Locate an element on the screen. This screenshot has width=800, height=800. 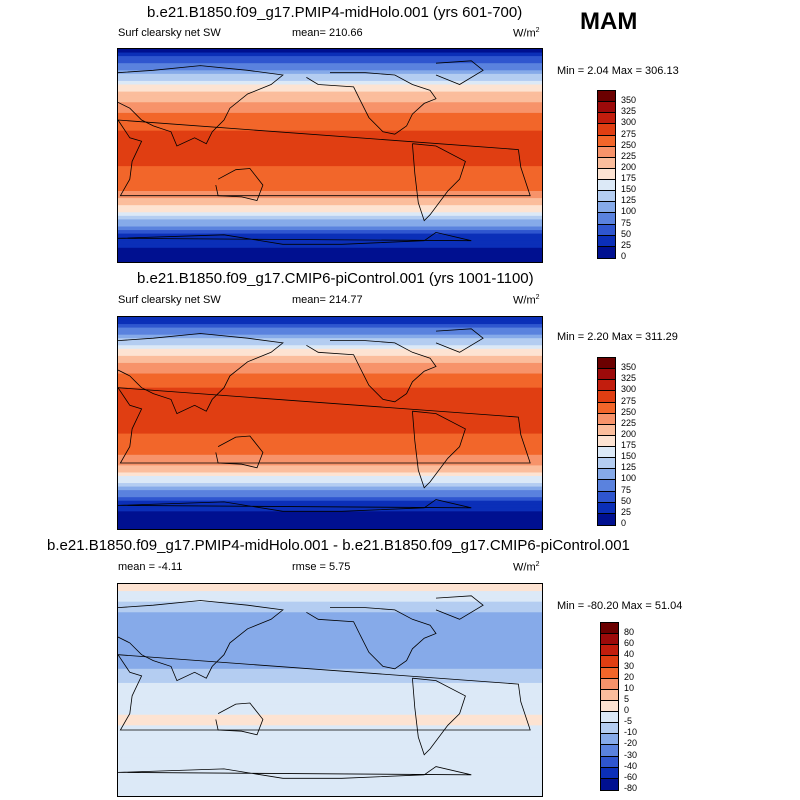
panel-3-rmse-label: rmse = 5.75 is located at coordinates (321, 567).